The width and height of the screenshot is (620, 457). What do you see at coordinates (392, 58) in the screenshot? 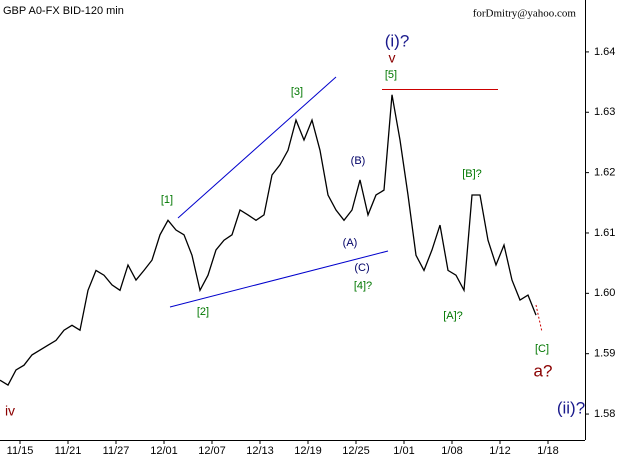
I see `wave-label: v` at bounding box center [392, 58].